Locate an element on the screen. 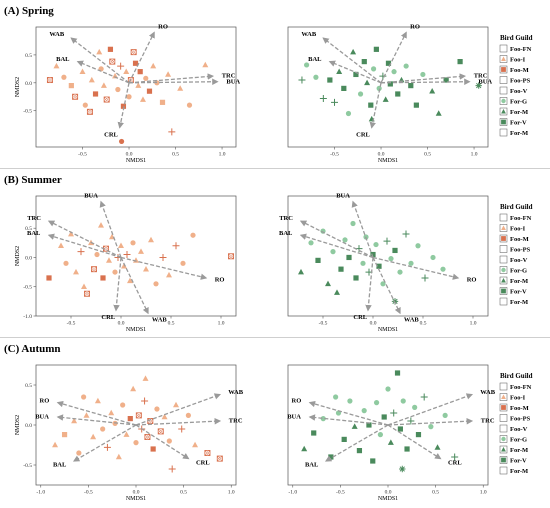 This screenshot has width=550, height=508. legend-label: For-M is located at coordinates (519, 471).